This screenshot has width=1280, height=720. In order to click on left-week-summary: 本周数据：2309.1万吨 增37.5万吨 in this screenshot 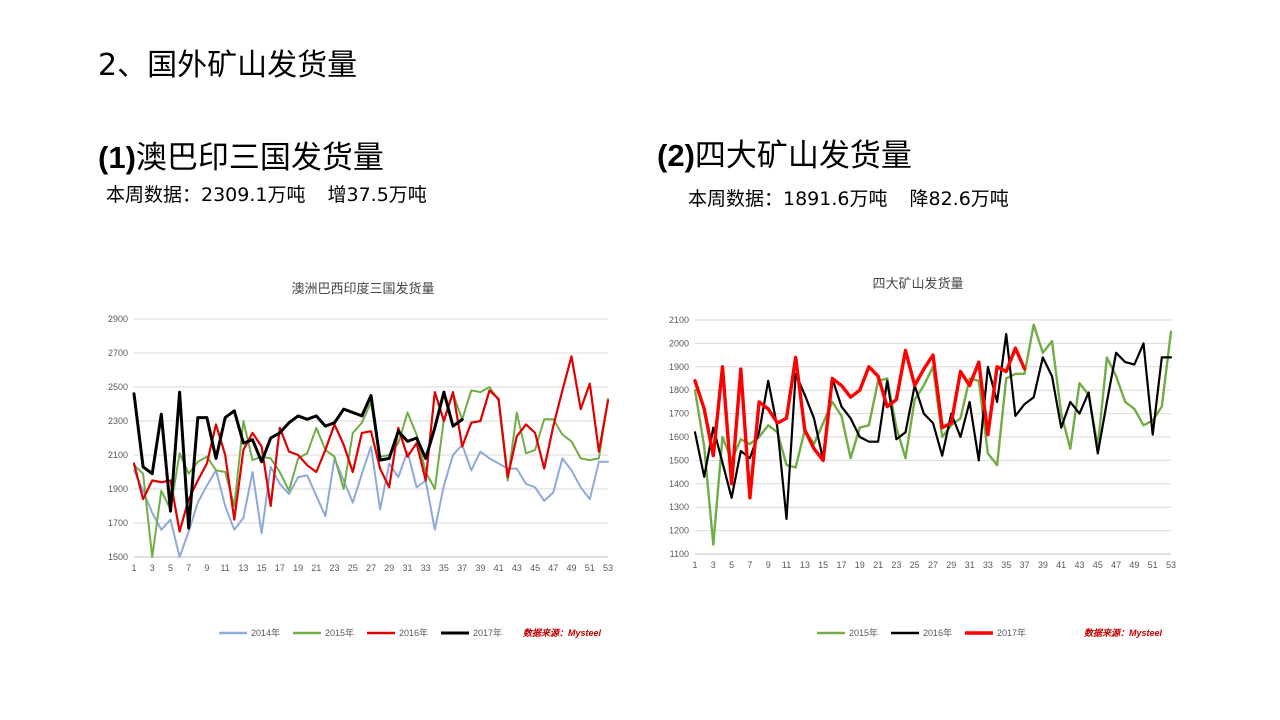, I will do `click(266, 193)`.